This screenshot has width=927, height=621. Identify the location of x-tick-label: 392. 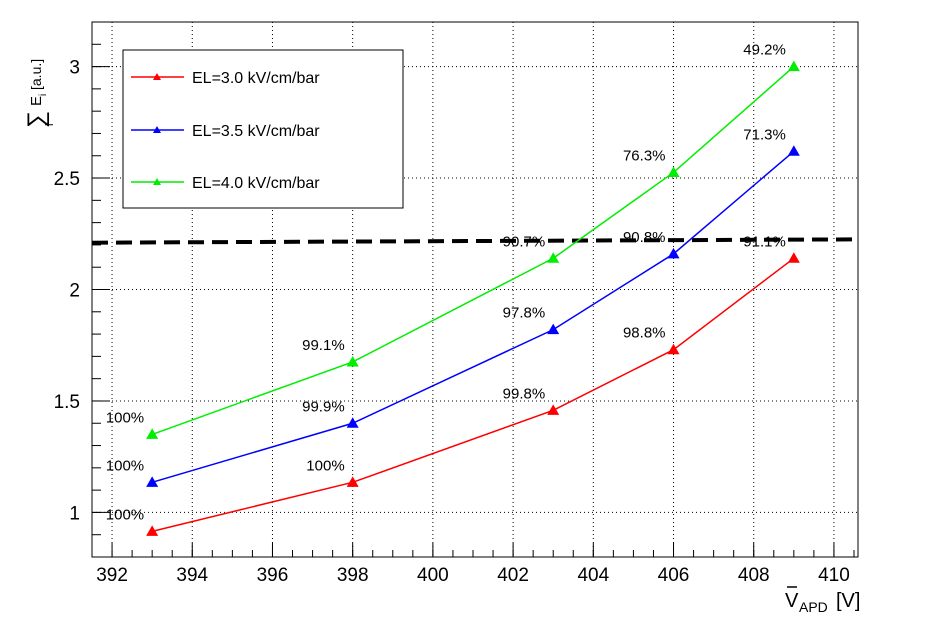
(112, 575).